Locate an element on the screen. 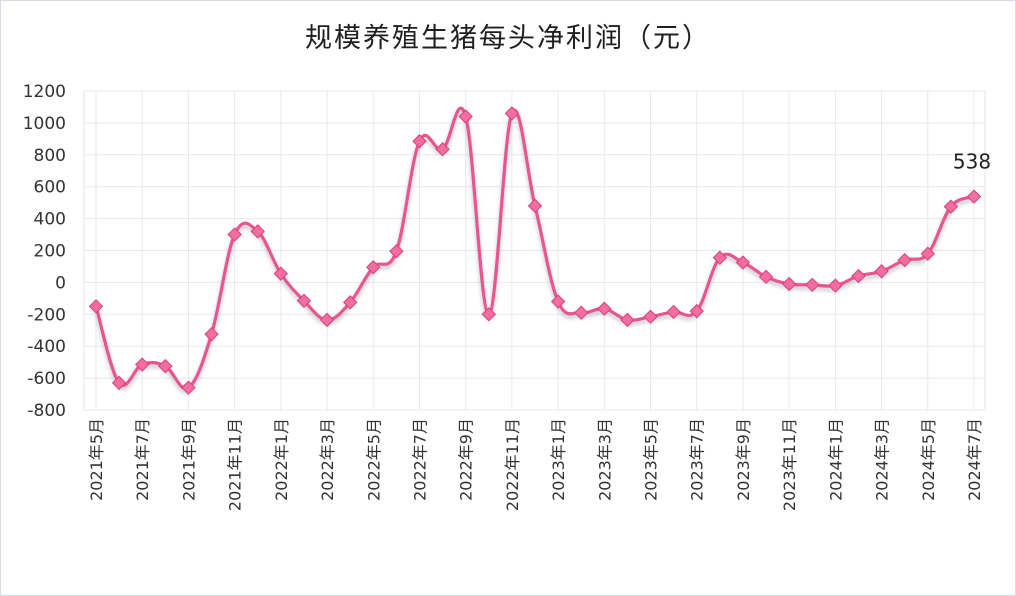  x-tick-label: 2021年9月 is located at coordinates (188, 459).